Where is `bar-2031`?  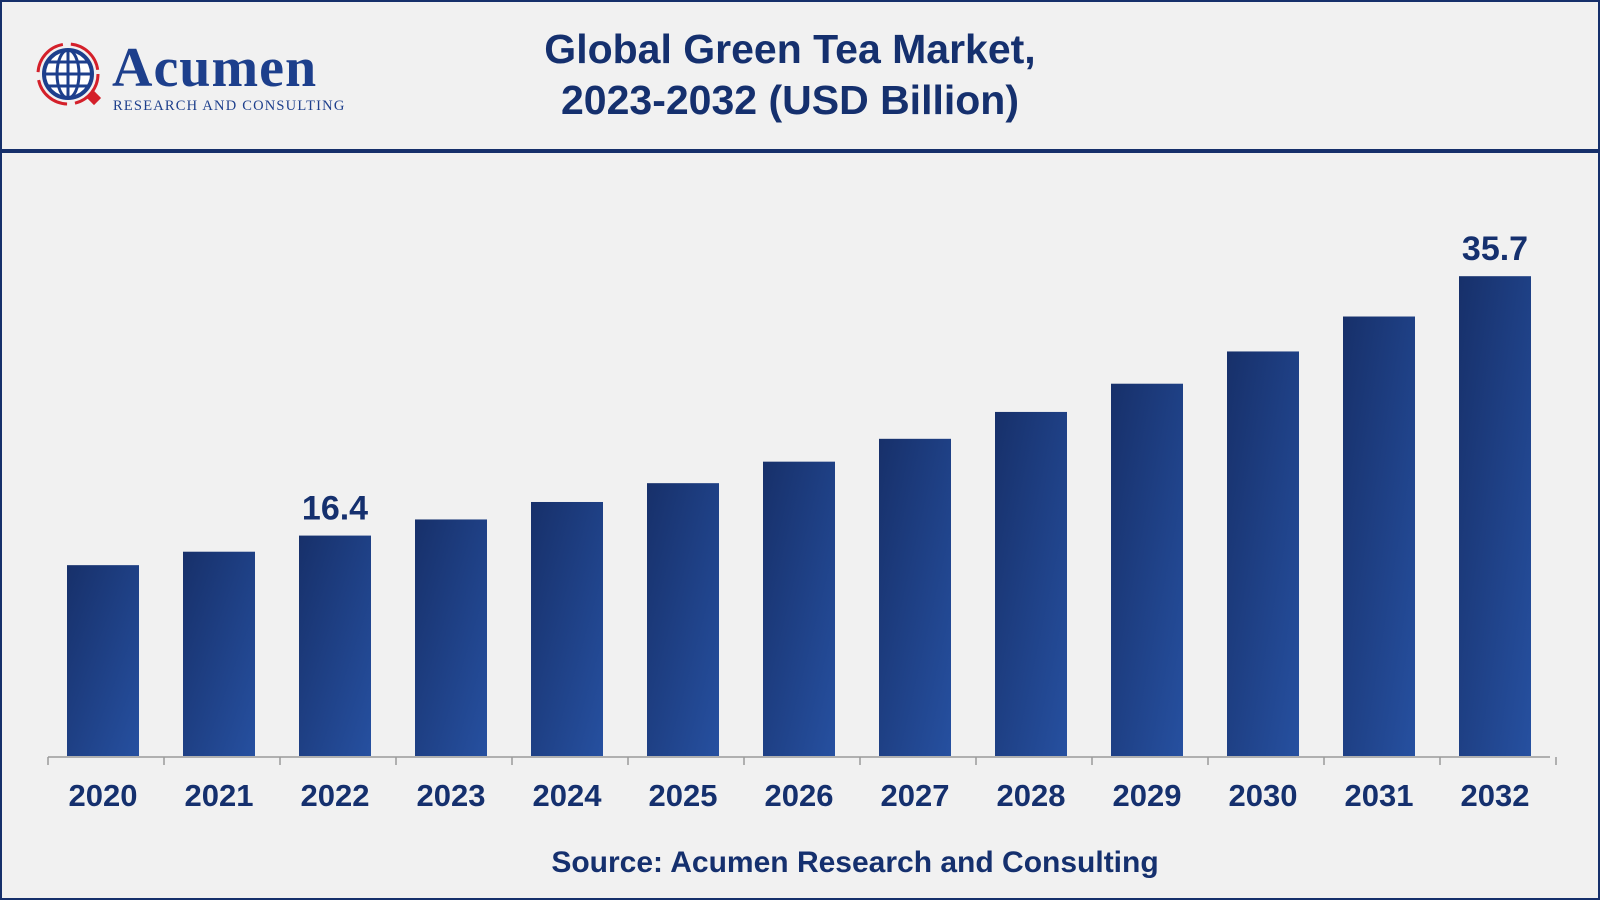
bar-2031 is located at coordinates (1379, 536).